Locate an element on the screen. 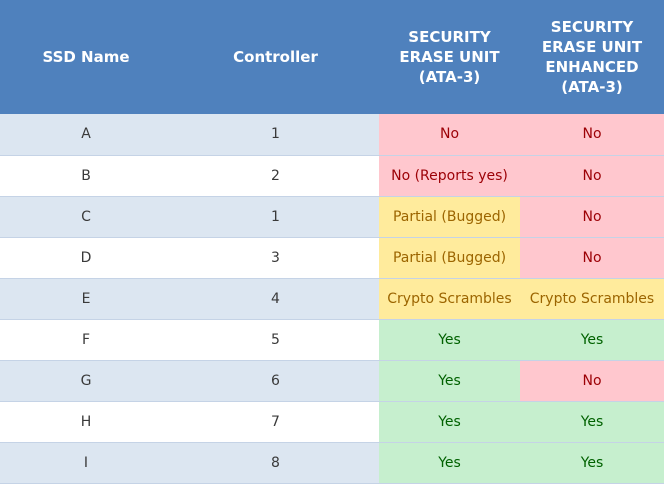 This screenshot has height=484, width=664. table-row: E 4 Crypto Scrambles Crypto Scrambles is located at coordinates (332, 299).